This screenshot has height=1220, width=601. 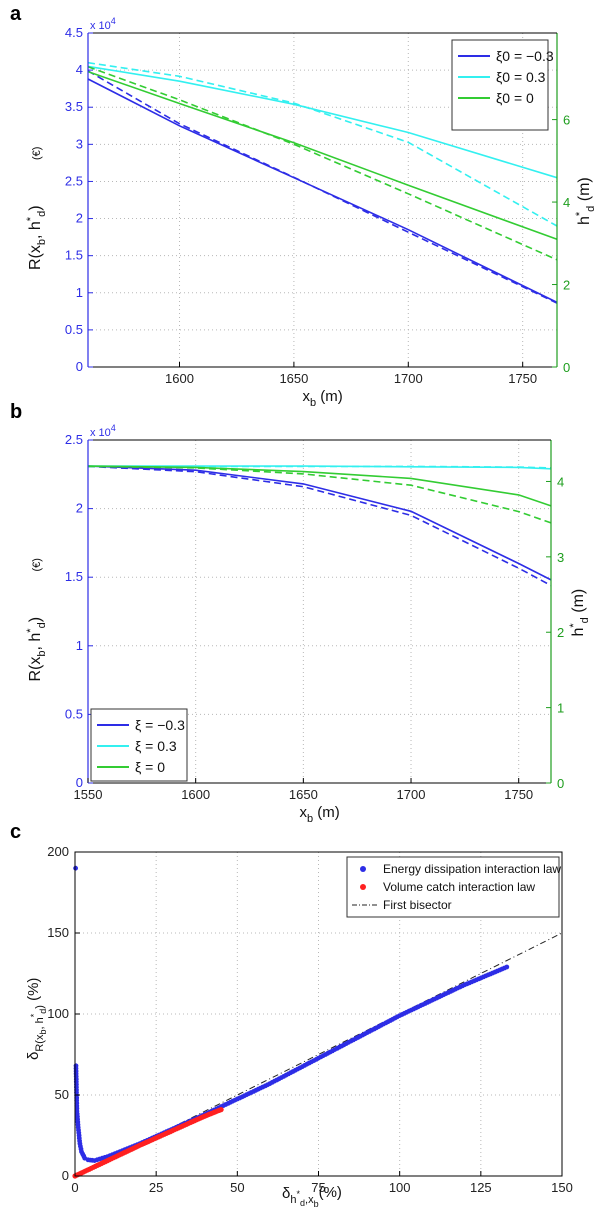 I want to click on series-line-cyan-dashed, so click(x=322, y=144).